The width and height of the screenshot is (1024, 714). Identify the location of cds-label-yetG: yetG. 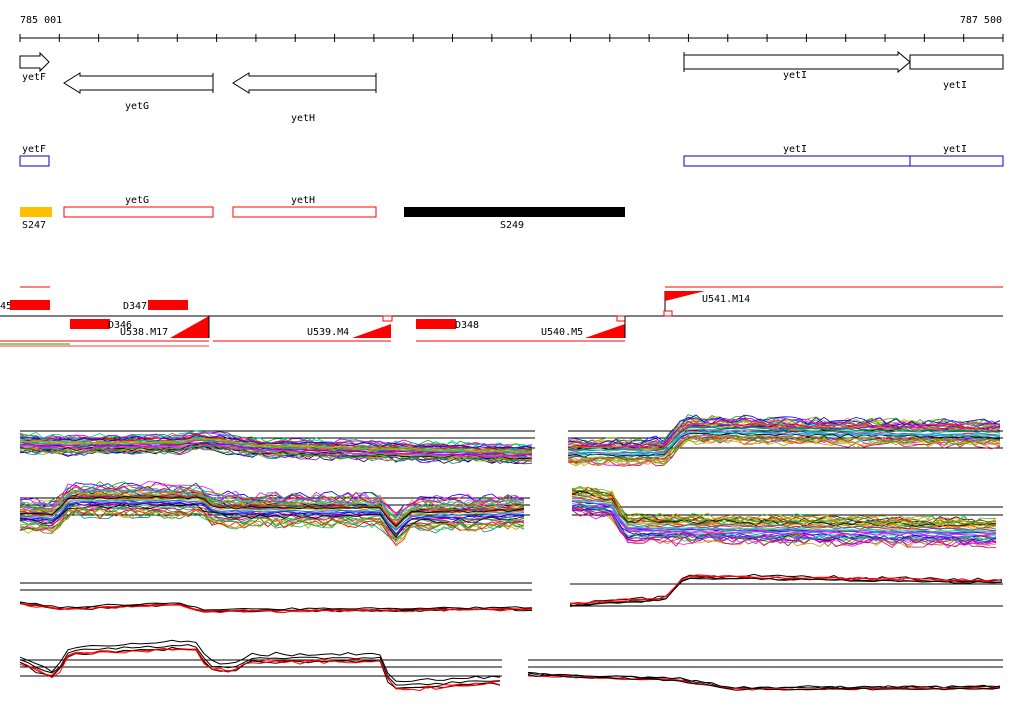
(137, 200).